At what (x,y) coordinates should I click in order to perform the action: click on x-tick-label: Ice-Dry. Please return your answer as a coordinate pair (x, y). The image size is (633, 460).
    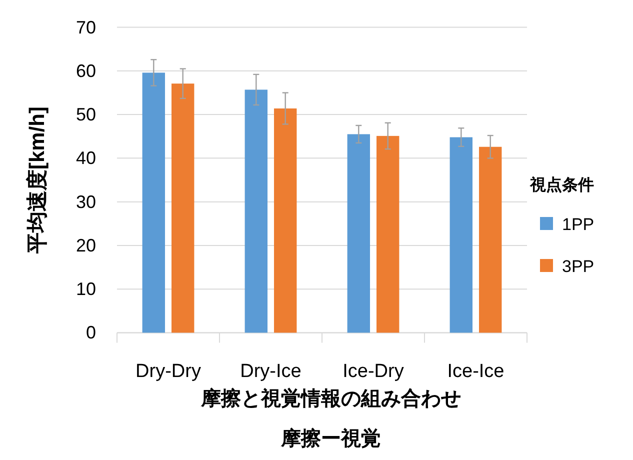
    Looking at the image, I should click on (373, 371).